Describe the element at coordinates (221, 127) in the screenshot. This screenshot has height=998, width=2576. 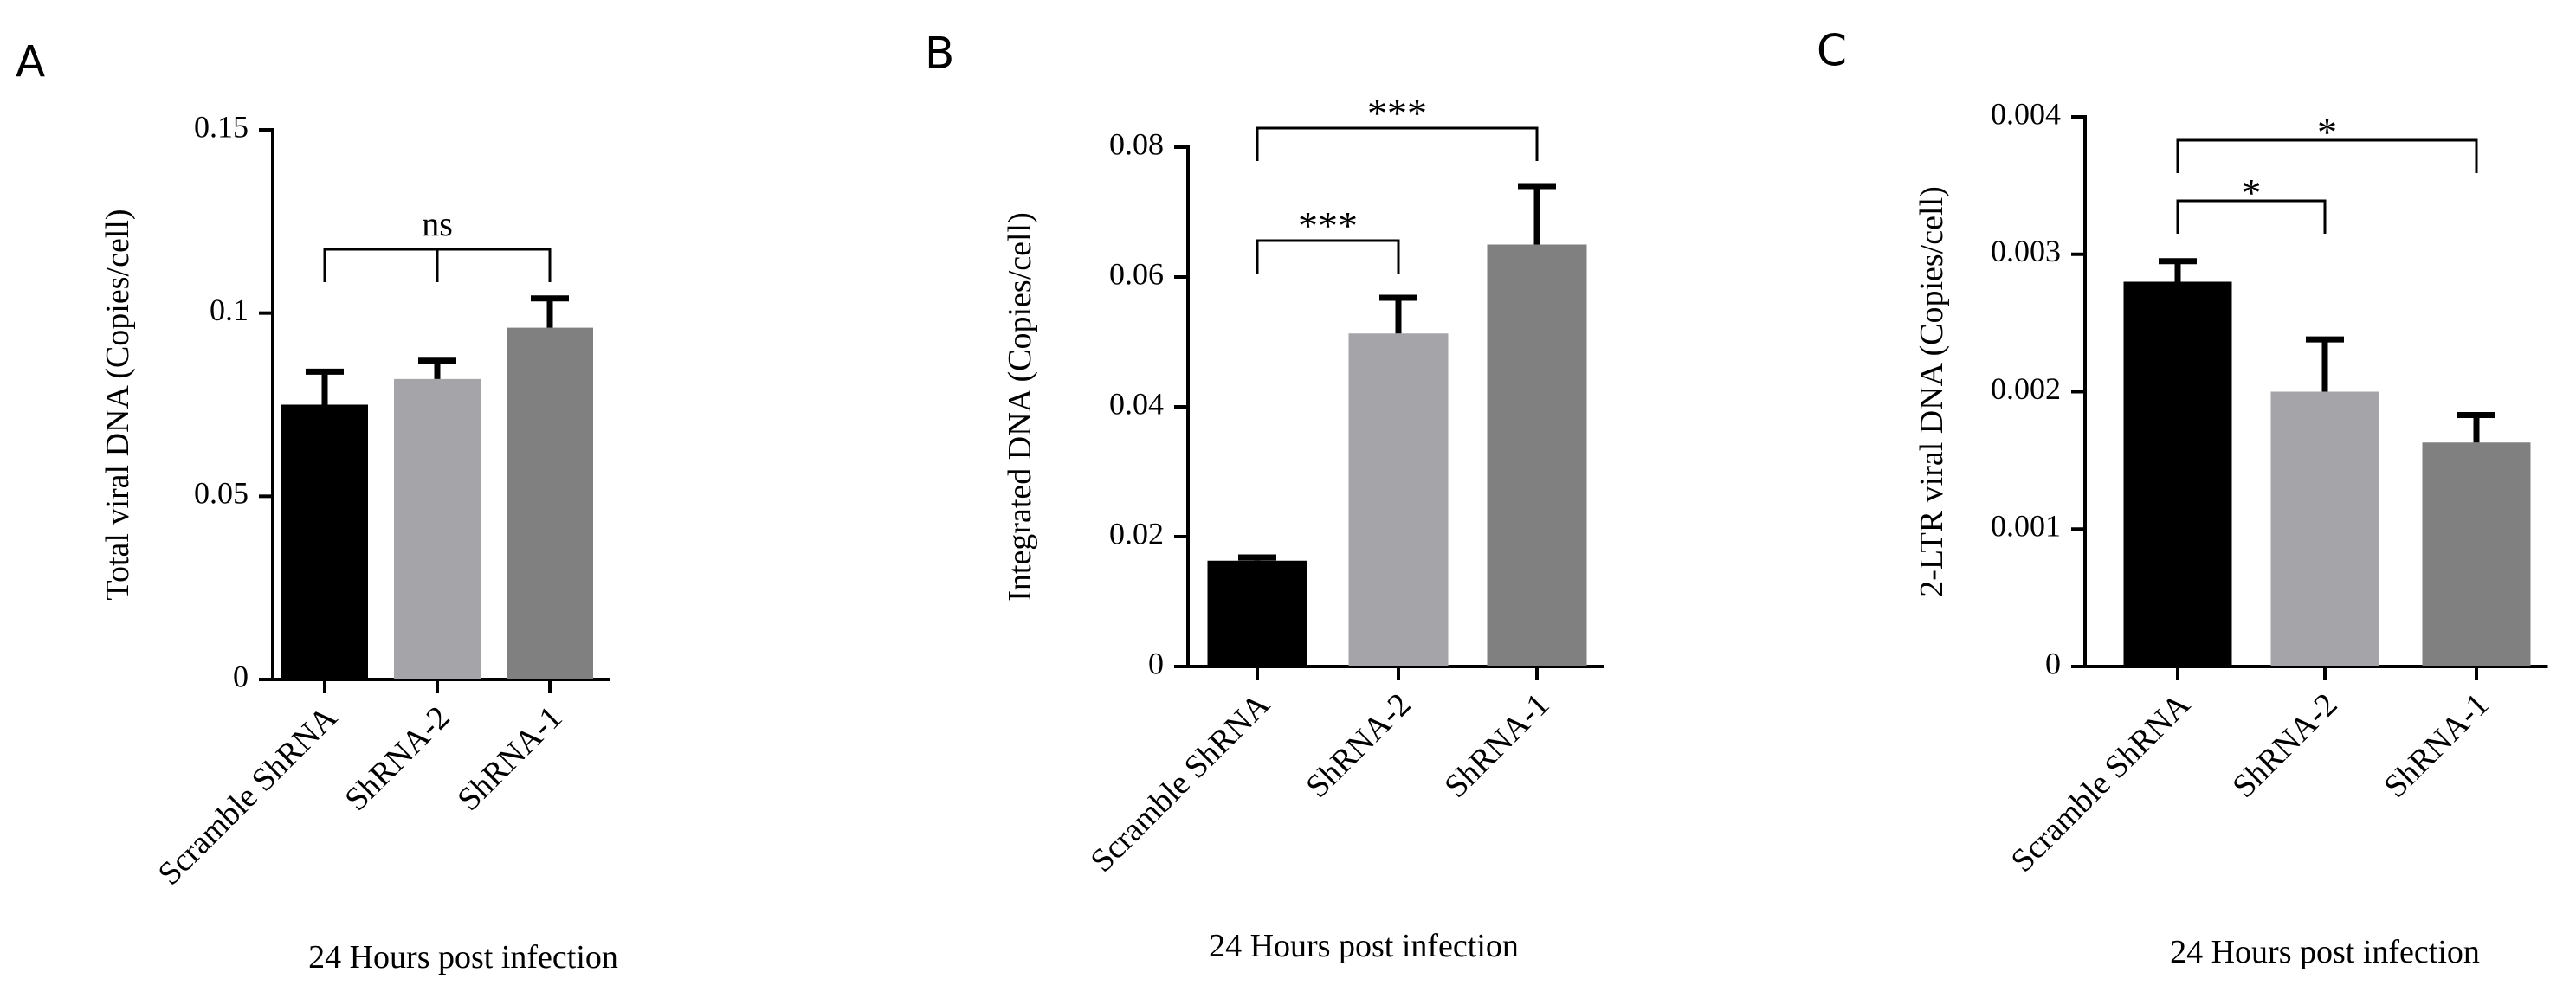
I see `y-tick-label: 0.15` at that location.